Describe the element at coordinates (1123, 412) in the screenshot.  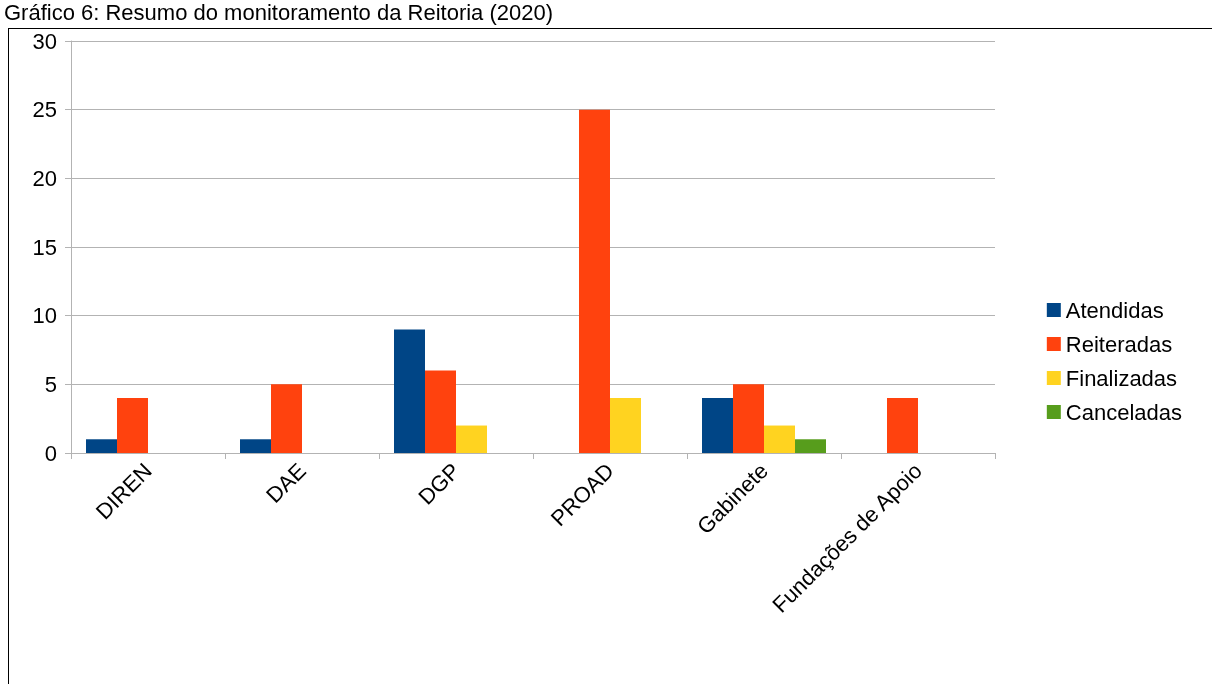
I see `legend-label: Canceladas` at that location.